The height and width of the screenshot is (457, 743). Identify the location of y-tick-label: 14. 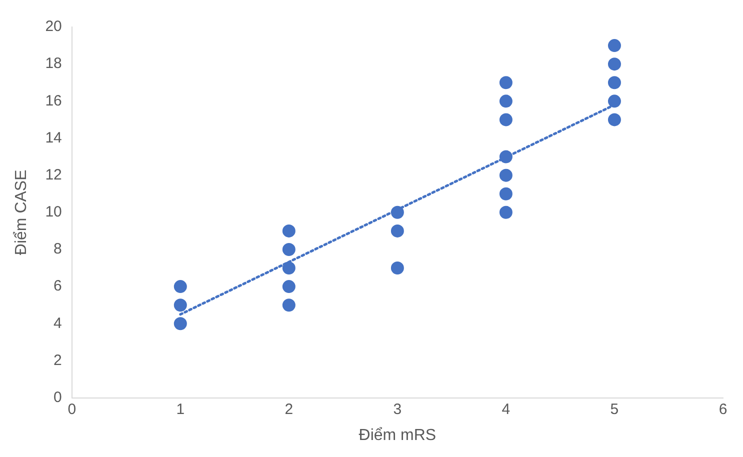
(53, 137).